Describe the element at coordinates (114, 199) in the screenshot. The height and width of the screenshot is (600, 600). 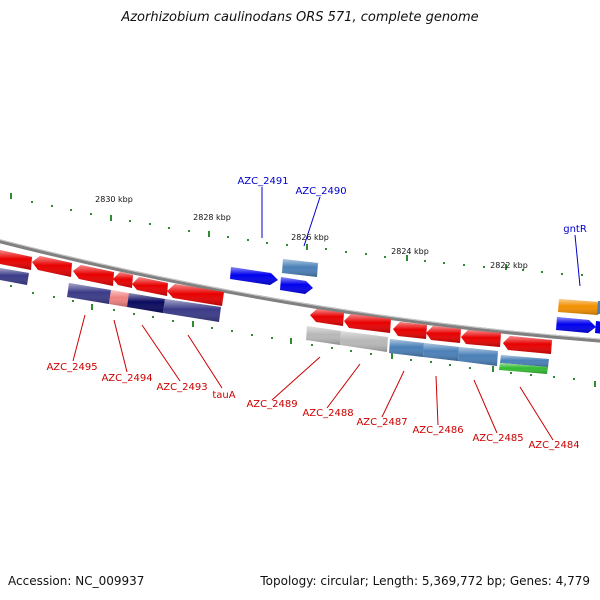
I see `scale-label: 2830 kbp` at that location.